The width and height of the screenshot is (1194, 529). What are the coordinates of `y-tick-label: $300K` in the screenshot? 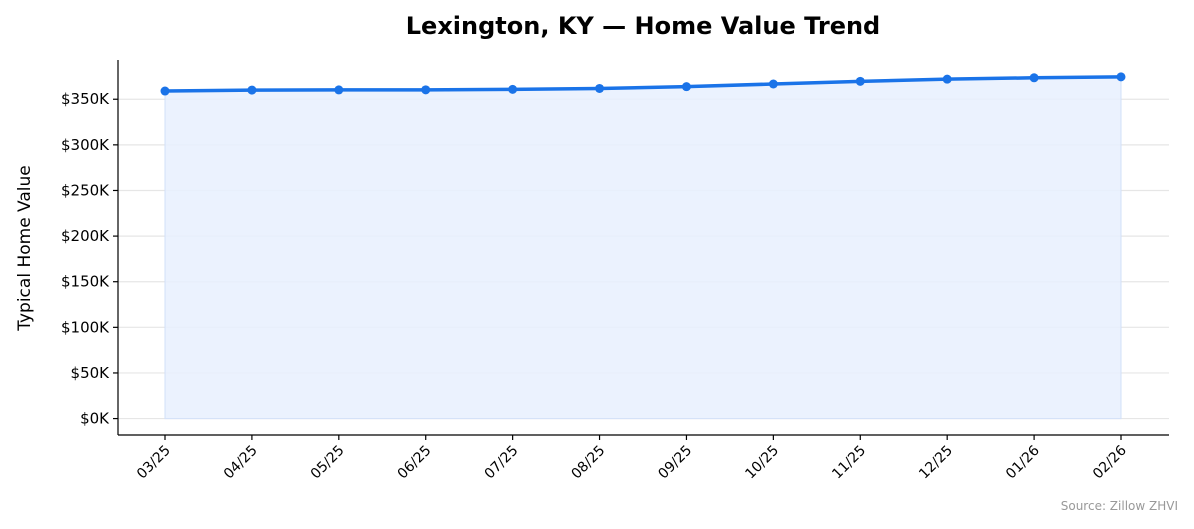 It's located at (85, 145).